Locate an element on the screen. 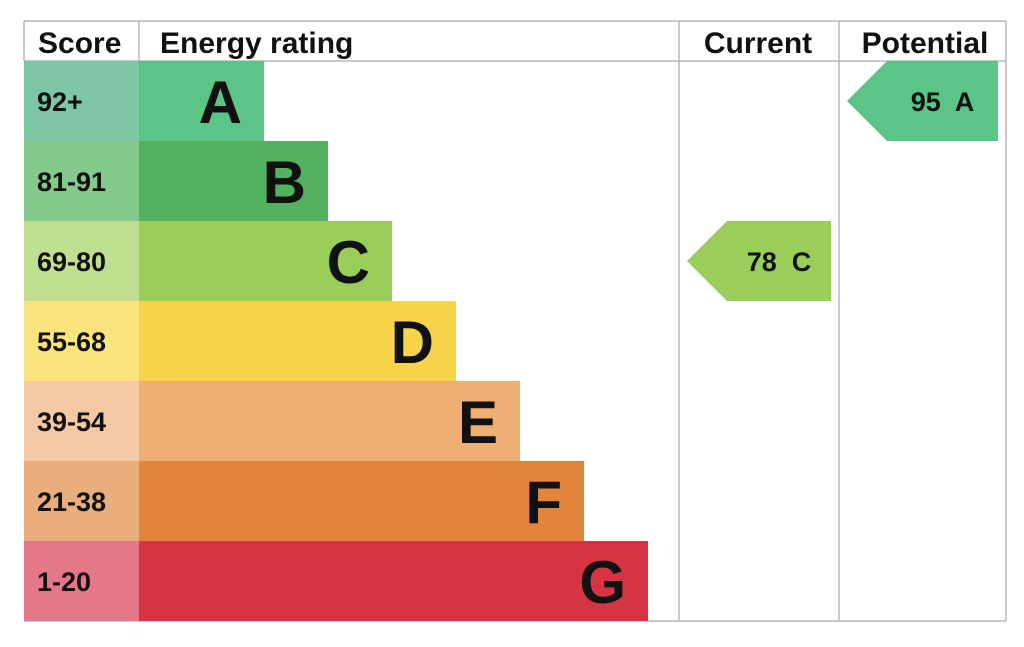 Image resolution: width=1024 pixels, height=647 pixels. table-headers: Score Energy rating Current Potential is located at coordinates (513, 43).